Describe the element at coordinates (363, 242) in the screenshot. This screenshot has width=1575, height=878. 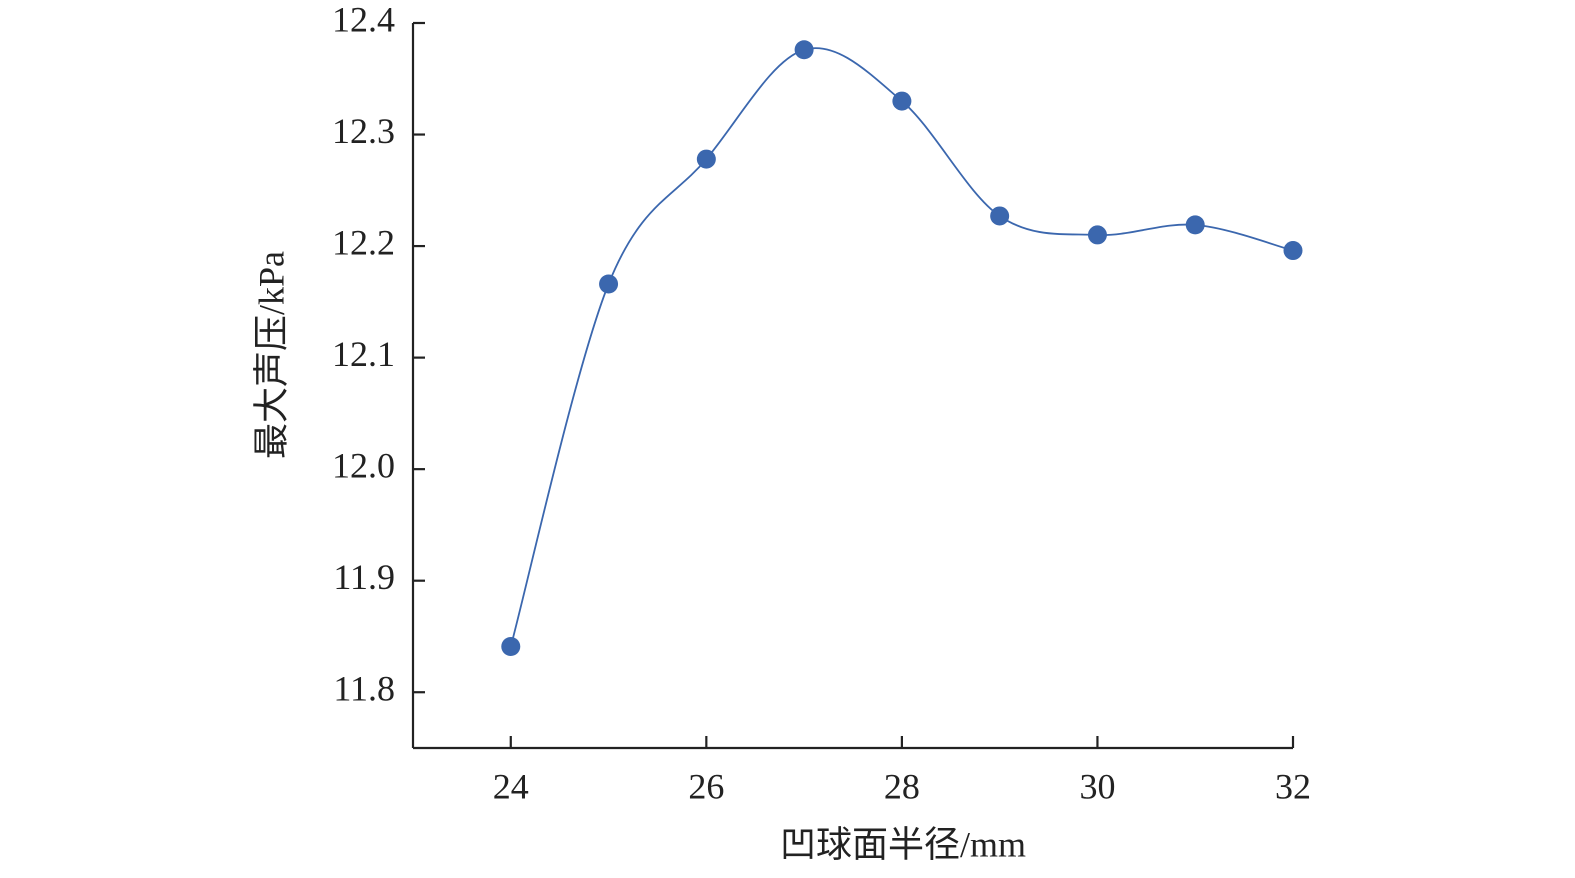
I see `y-tick-label: 12.2` at that location.